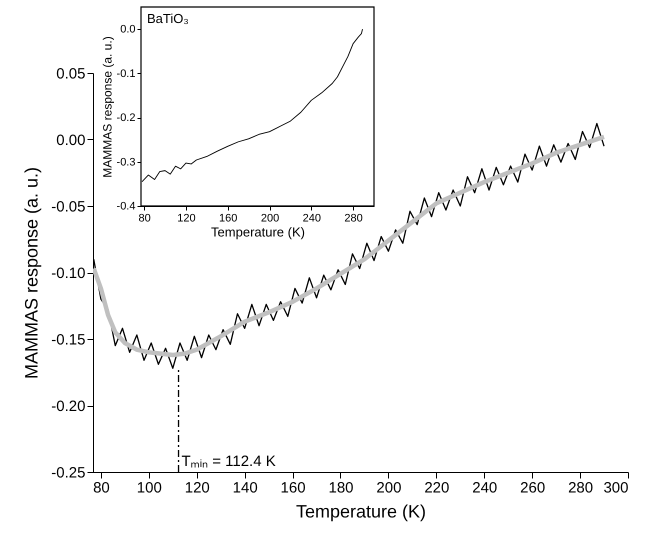  What do you see at coordinates (68, 273) in the screenshot?
I see `y-tick-label: -0.10` at bounding box center [68, 273].